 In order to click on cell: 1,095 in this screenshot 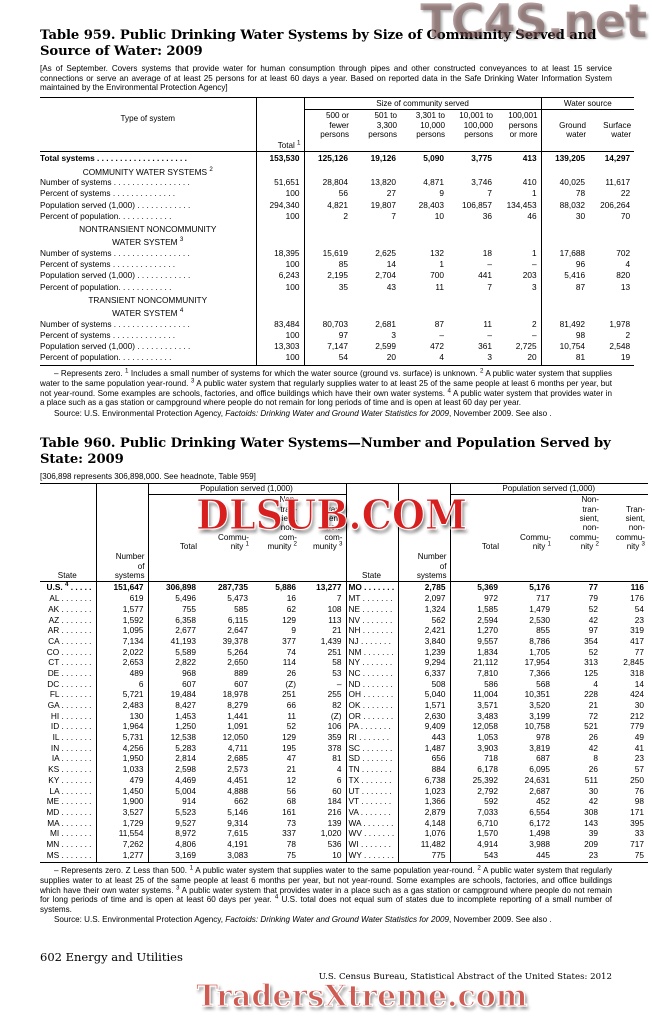, I will do `click(121, 630)`.